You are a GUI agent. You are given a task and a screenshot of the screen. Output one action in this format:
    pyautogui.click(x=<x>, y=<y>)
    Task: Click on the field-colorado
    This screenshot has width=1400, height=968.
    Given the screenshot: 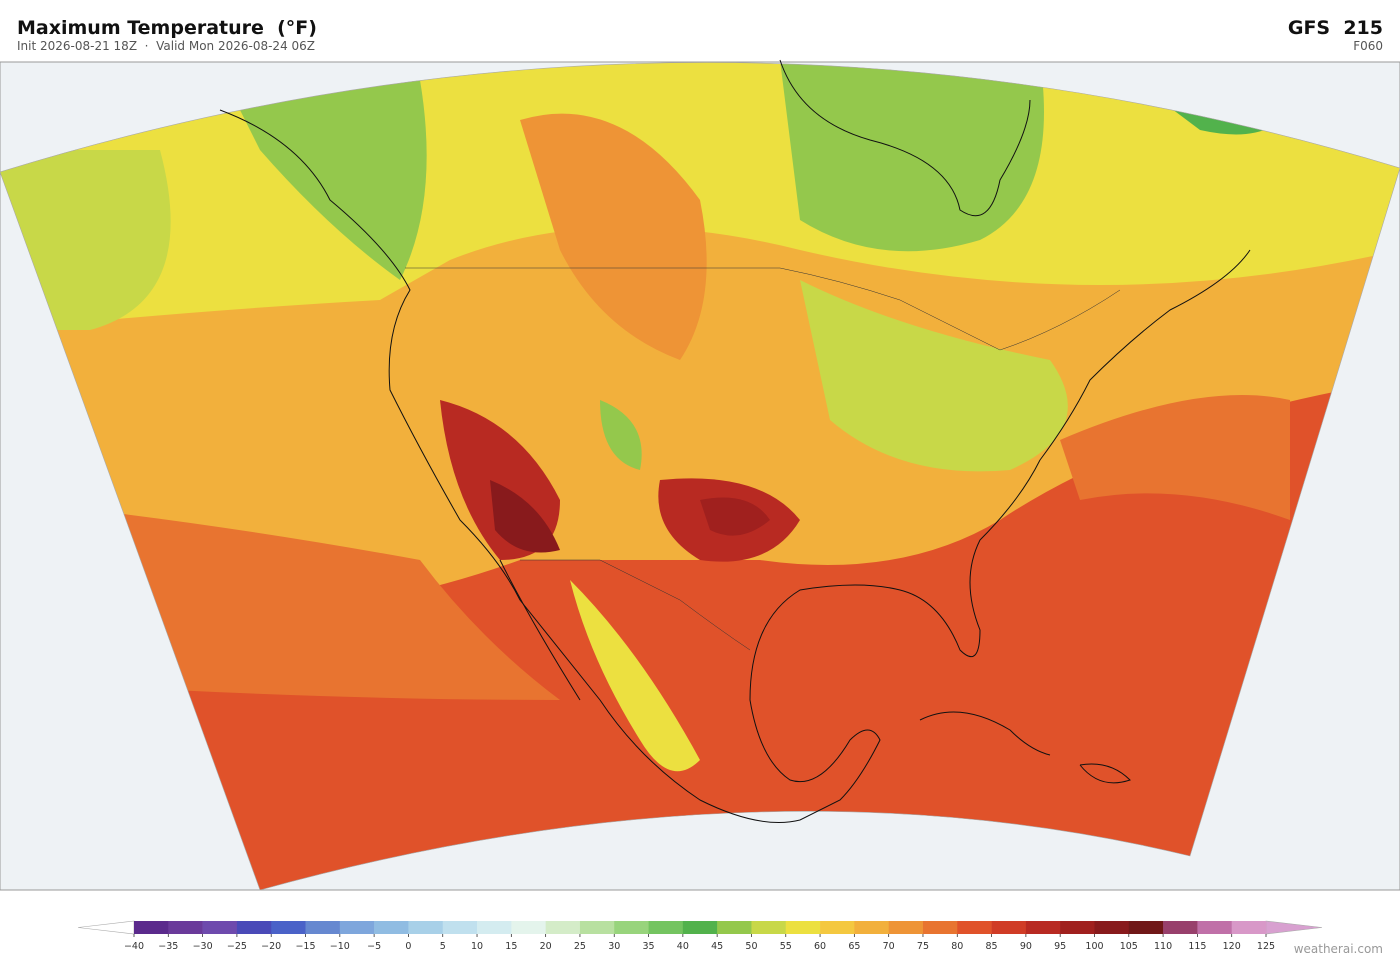 What is the action you would take?
    pyautogui.click(x=621, y=435)
    